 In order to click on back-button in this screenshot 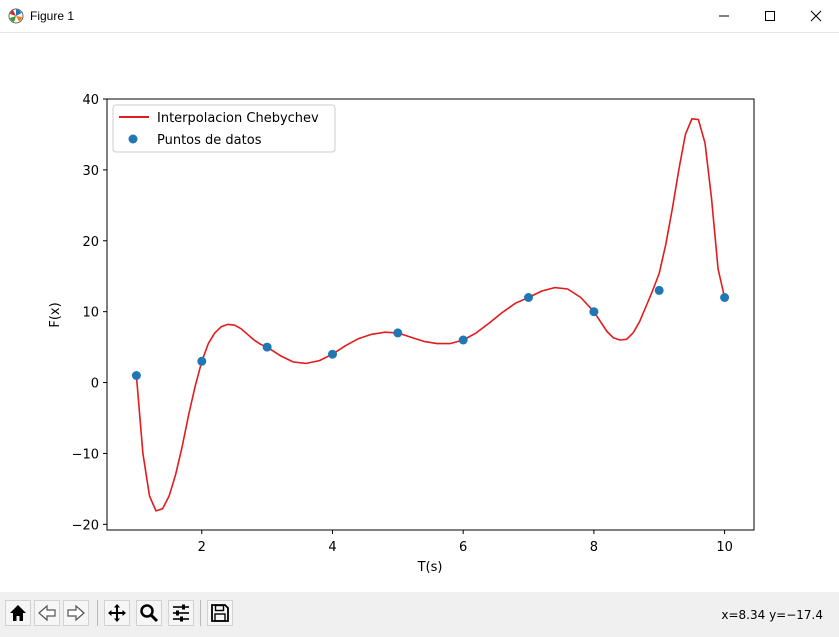, I will do `click(47, 613)`.